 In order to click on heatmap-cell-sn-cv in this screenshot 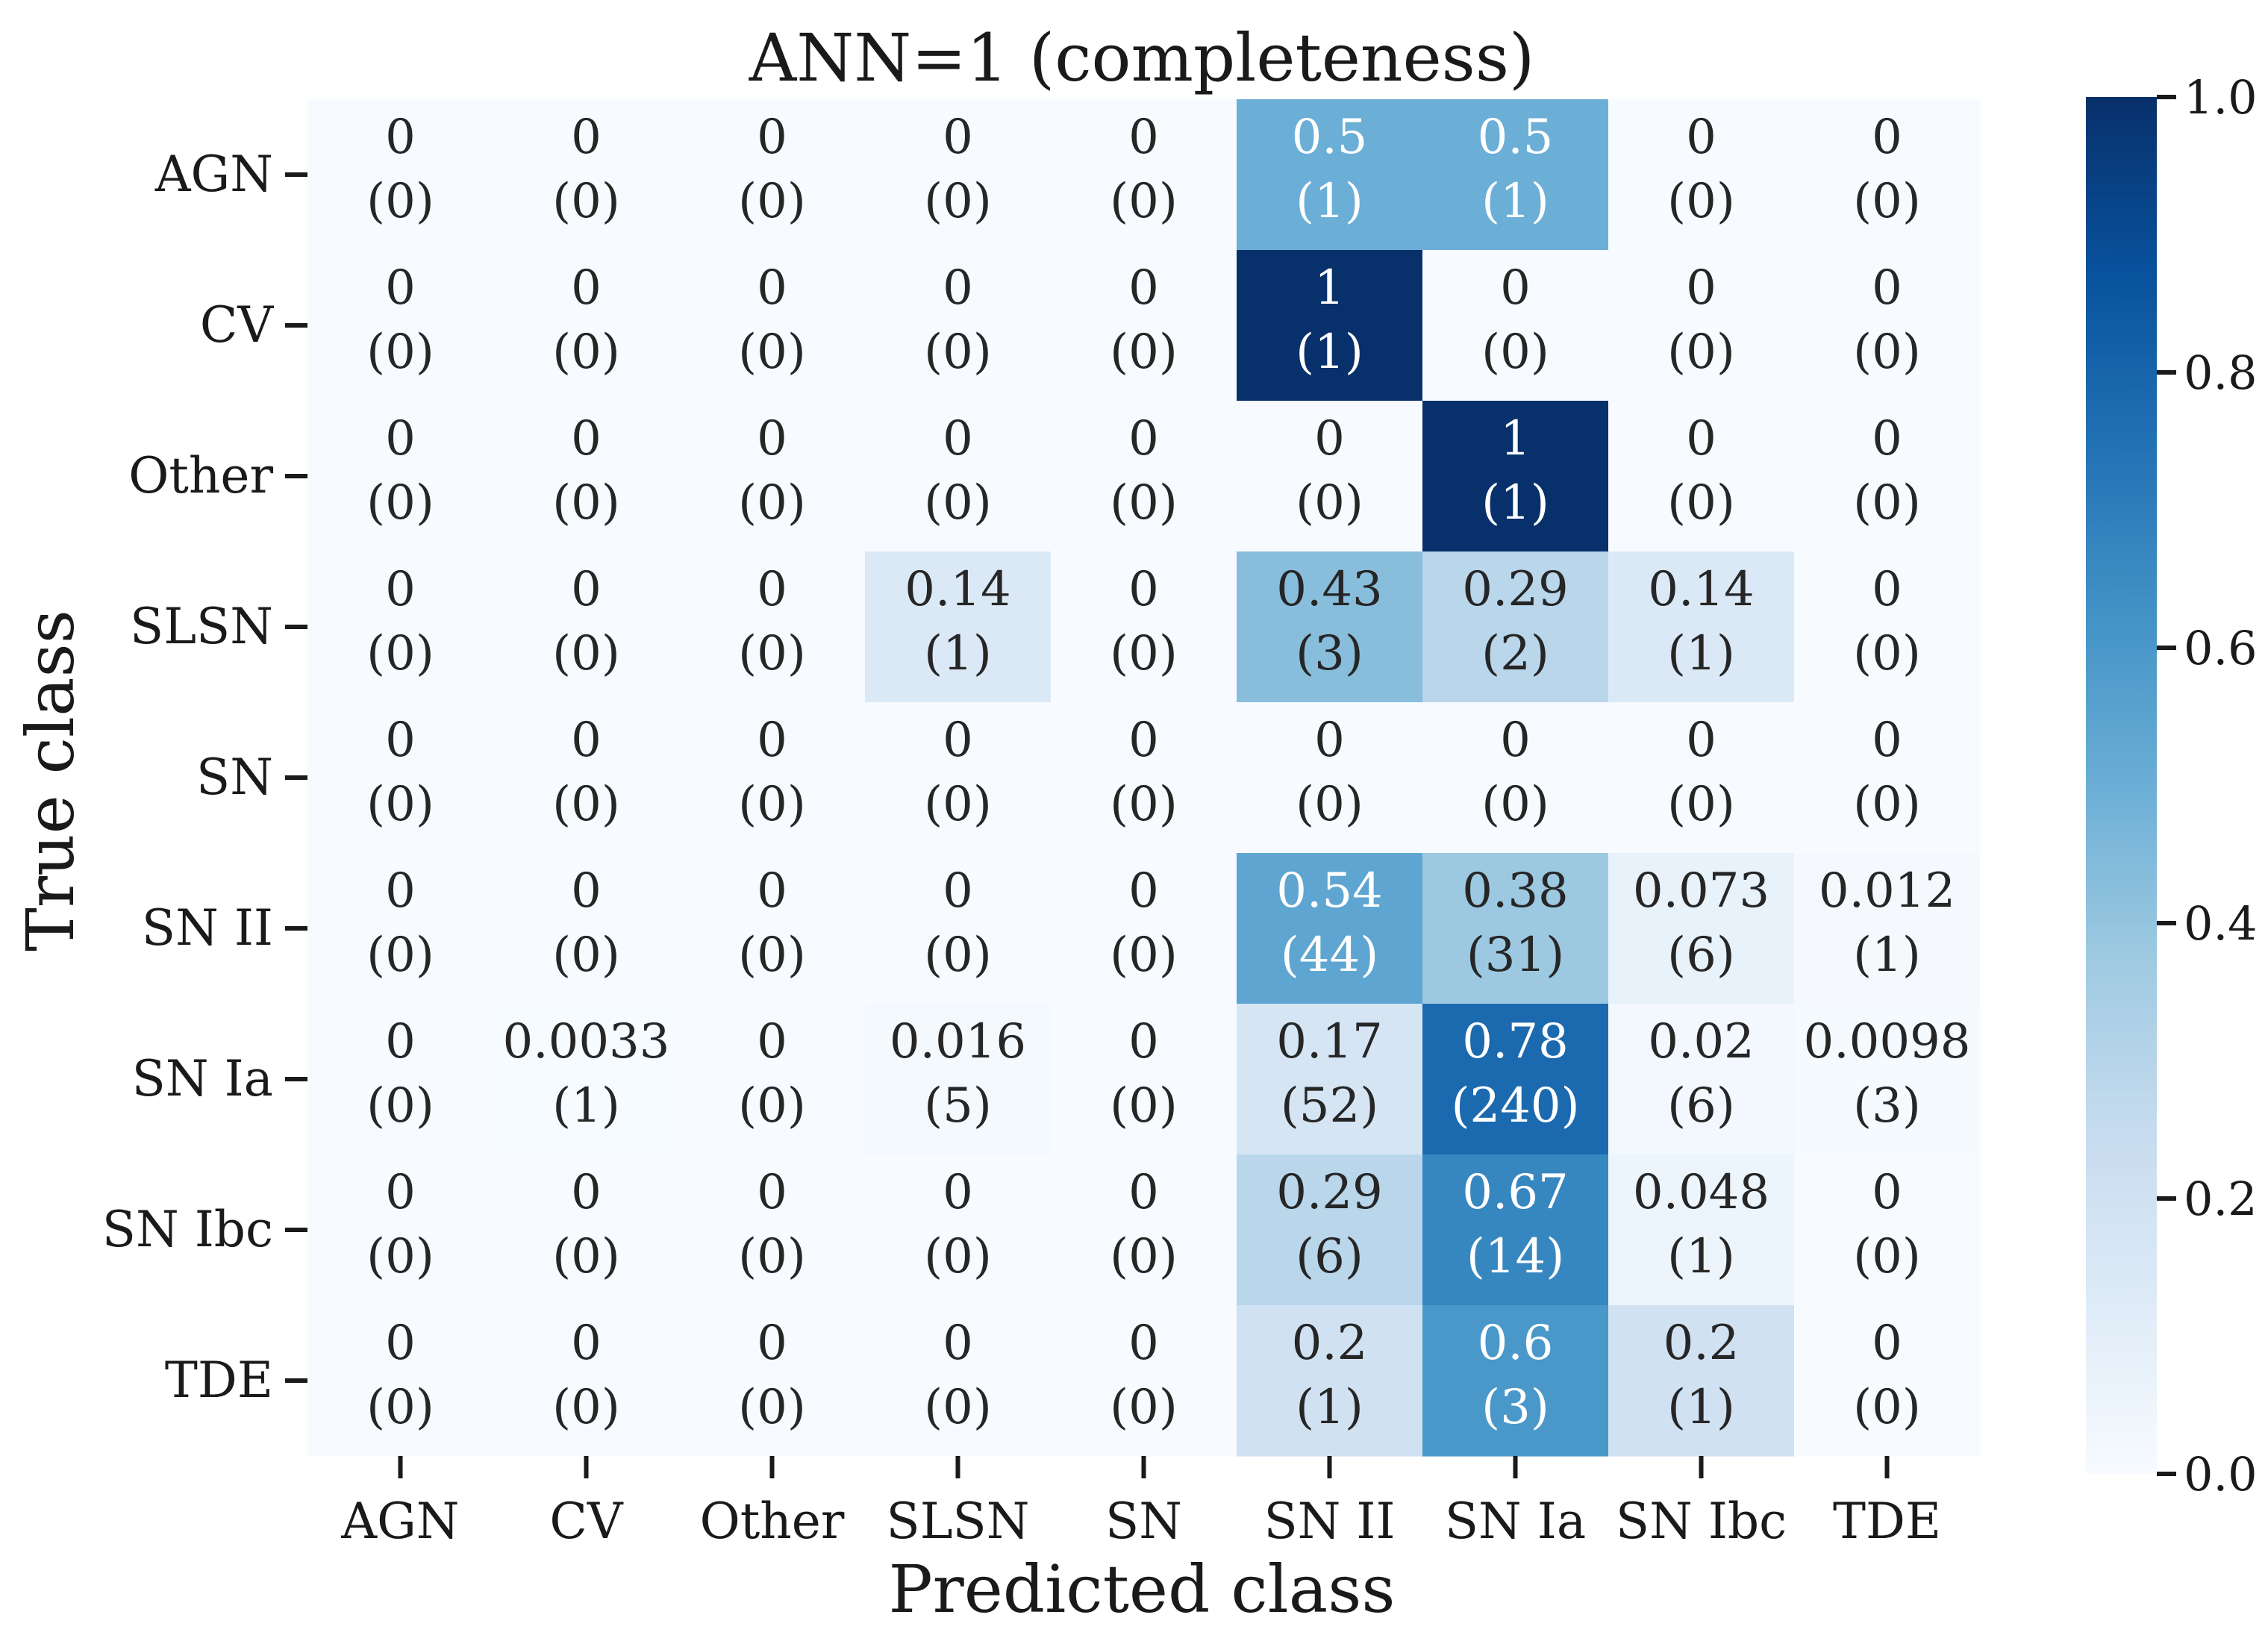, I will do `click(586, 778)`.